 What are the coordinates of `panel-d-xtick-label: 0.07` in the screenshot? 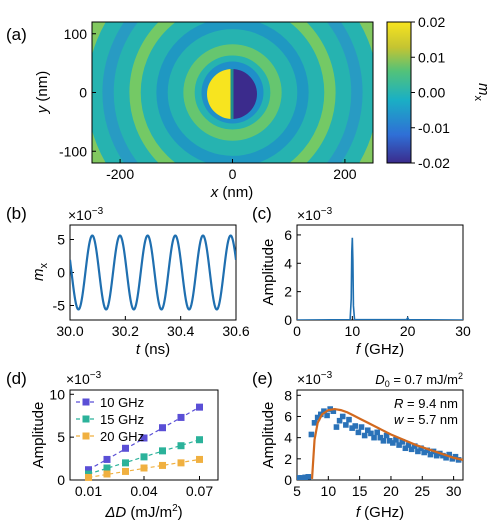 It's located at (199, 491).